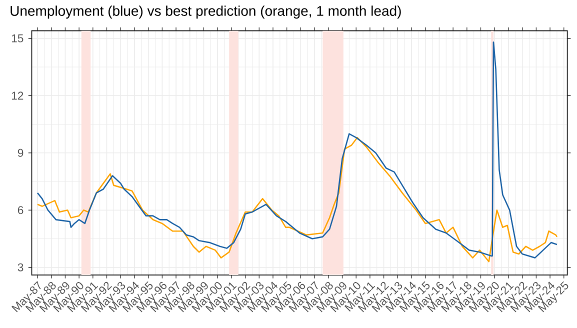 The image size is (577, 328). I want to click on y-tick-label: 9, so click(21, 152).